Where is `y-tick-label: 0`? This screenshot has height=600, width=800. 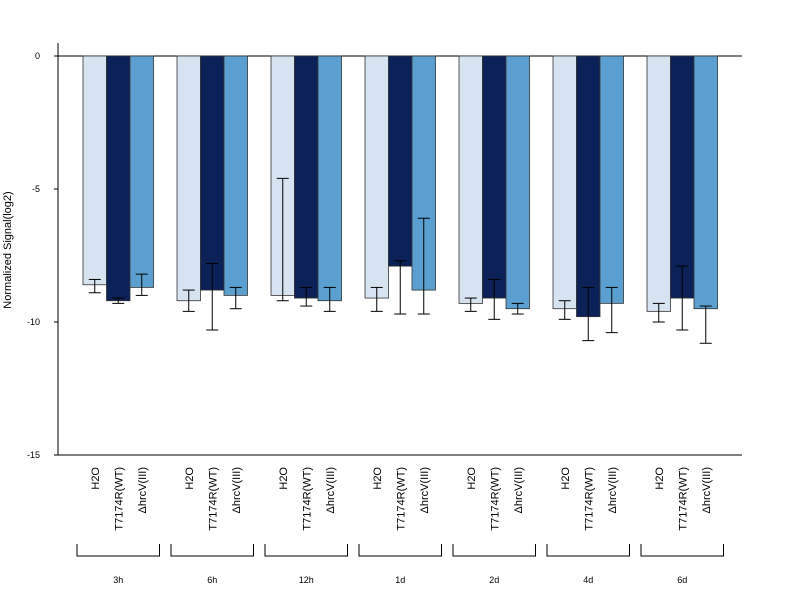
y-tick-label: 0 is located at coordinates (37, 56).